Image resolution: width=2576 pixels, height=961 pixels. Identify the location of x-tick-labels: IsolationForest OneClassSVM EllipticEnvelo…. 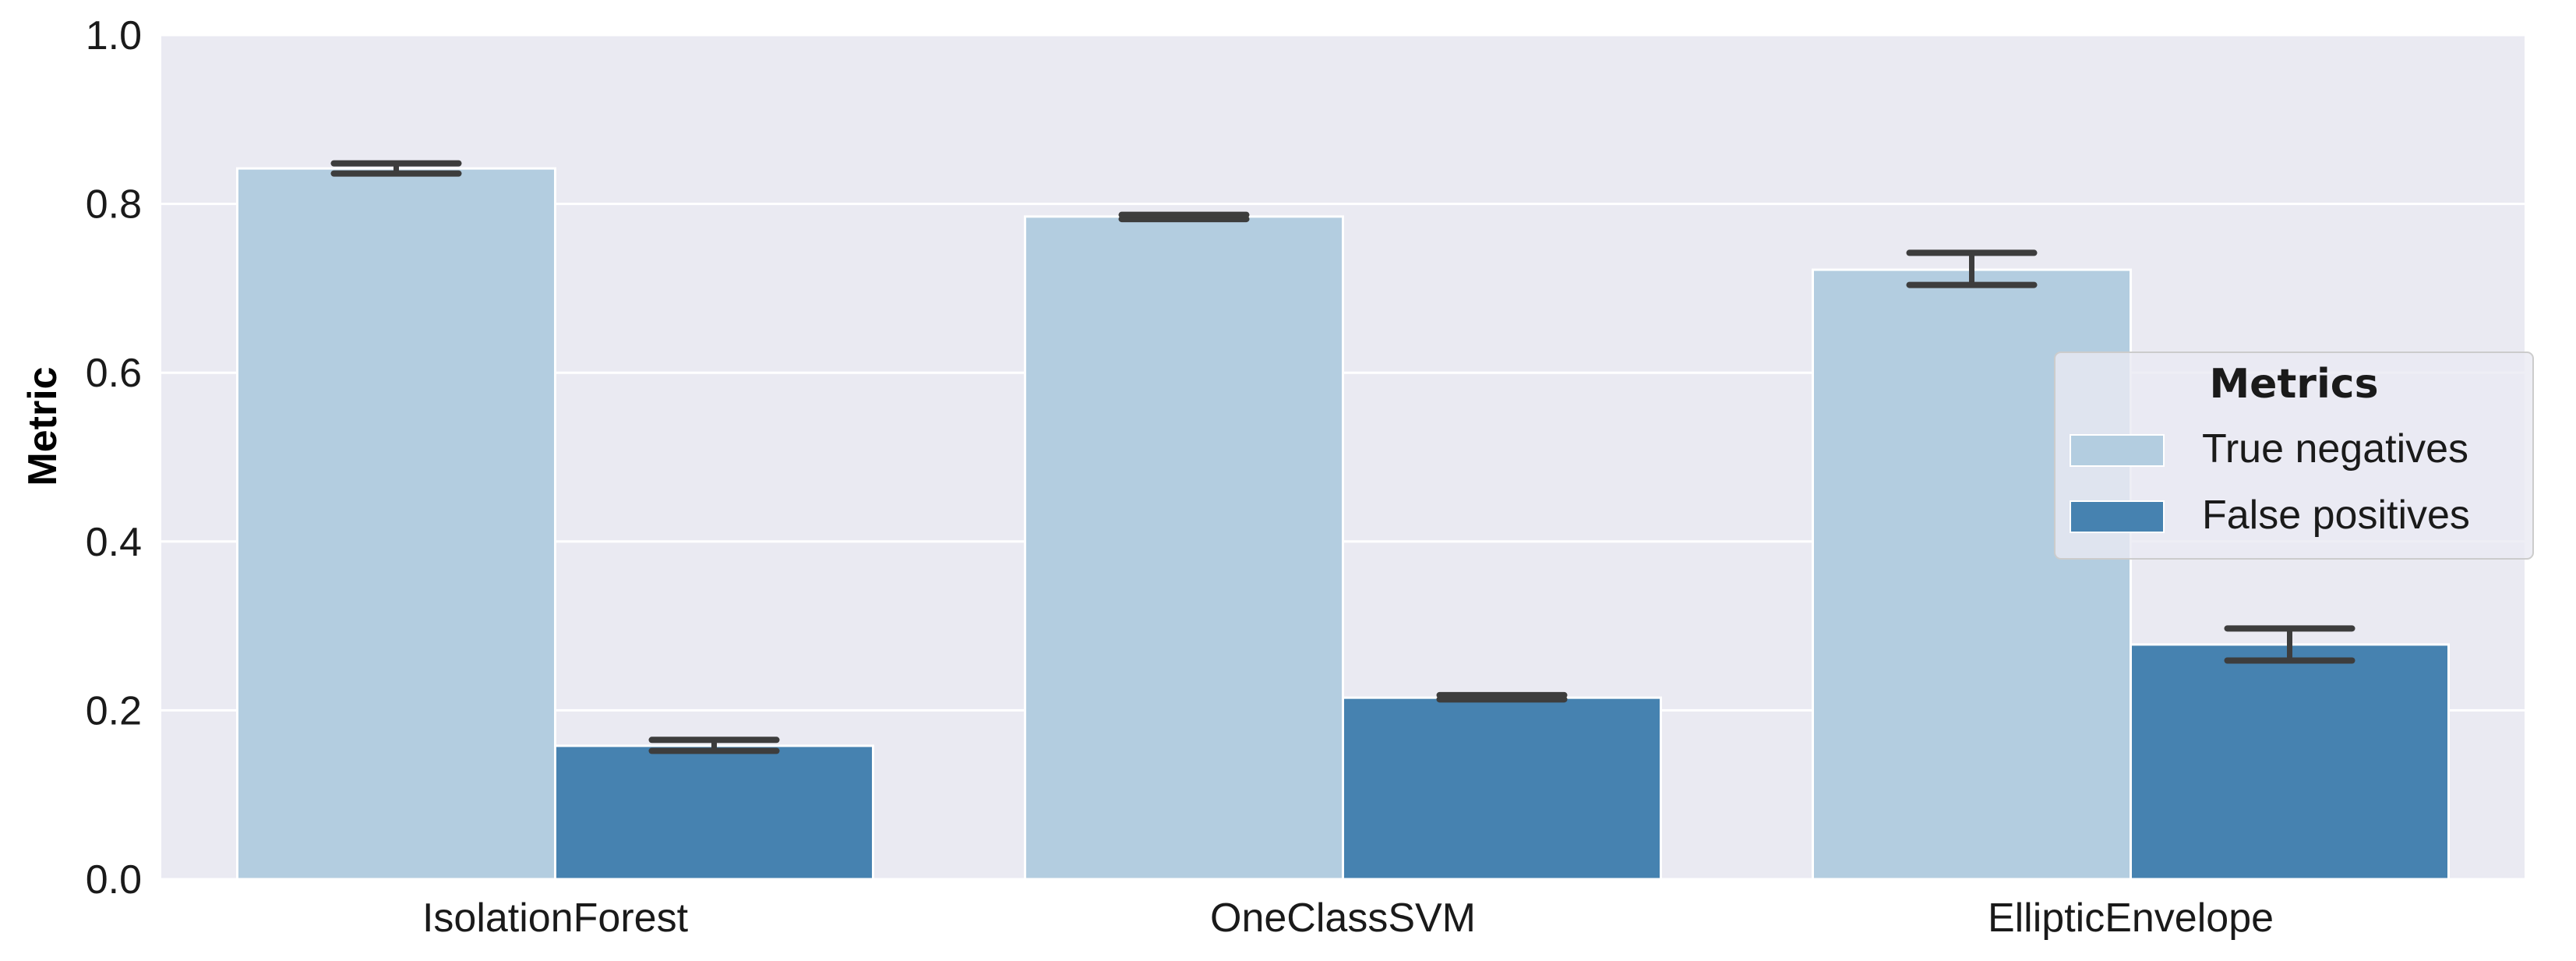
(1348, 918).